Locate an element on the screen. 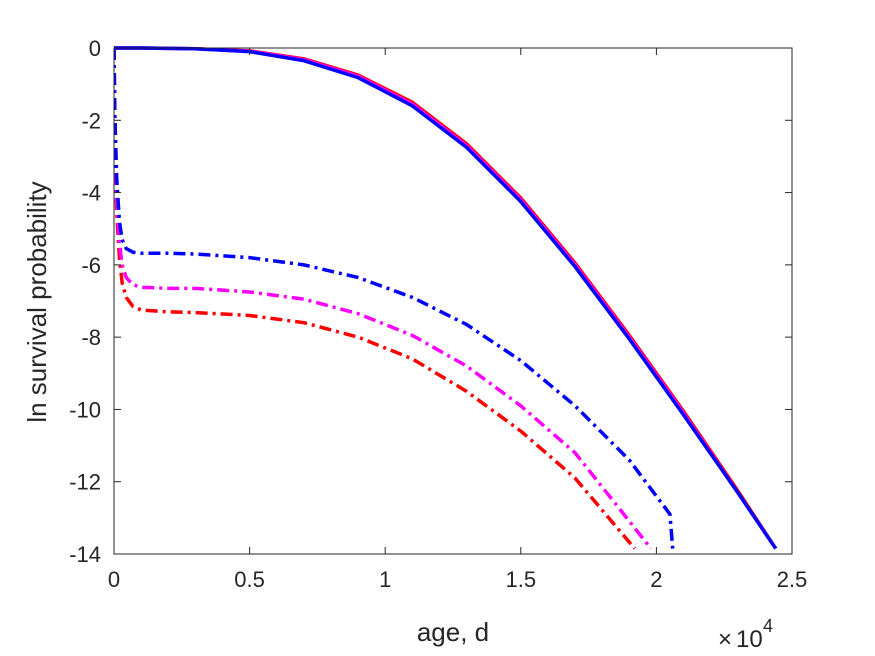 The image size is (875, 656). x-tick-label: 0 is located at coordinates (114, 579).